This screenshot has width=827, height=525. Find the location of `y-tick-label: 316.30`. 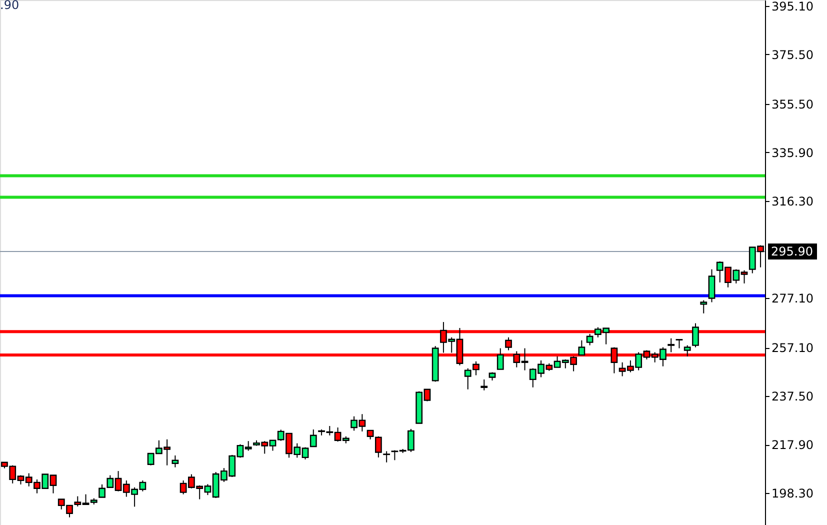

y-tick-label: 316.30 is located at coordinates (793, 201).